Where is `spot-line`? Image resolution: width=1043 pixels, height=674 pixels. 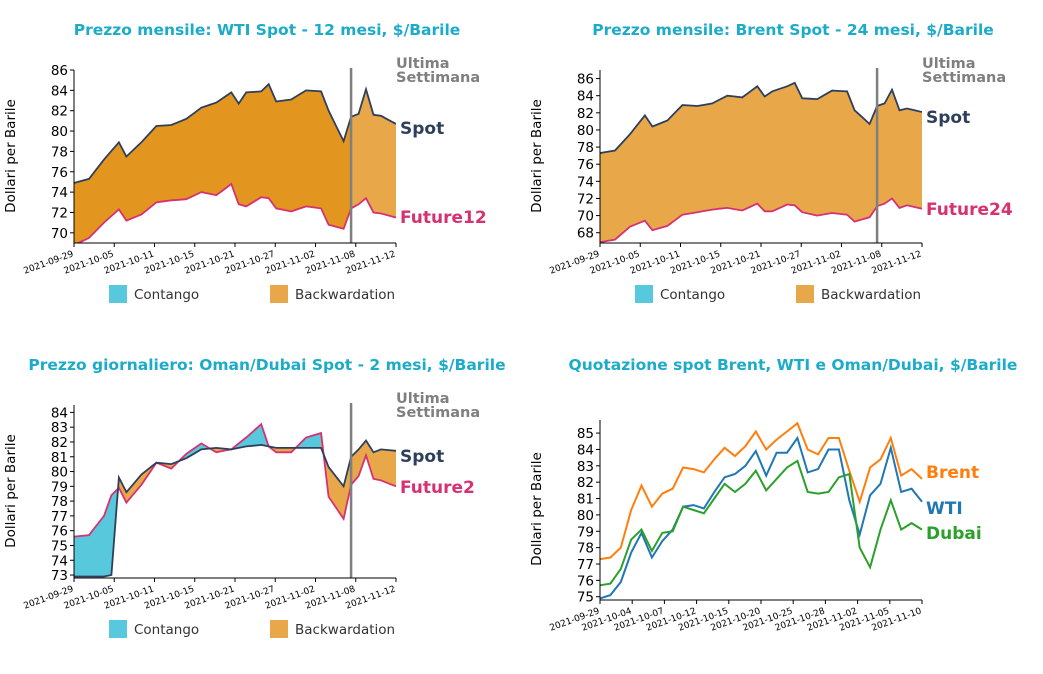
spot-line is located at coordinates (761, 117).